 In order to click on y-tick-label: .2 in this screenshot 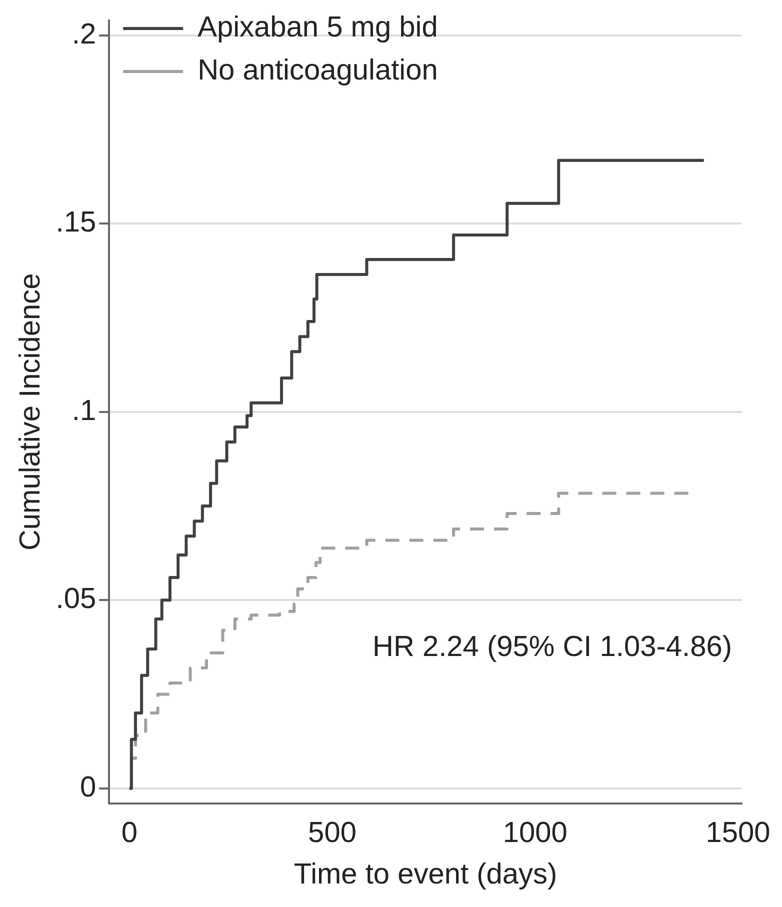, I will do `click(84, 34)`.